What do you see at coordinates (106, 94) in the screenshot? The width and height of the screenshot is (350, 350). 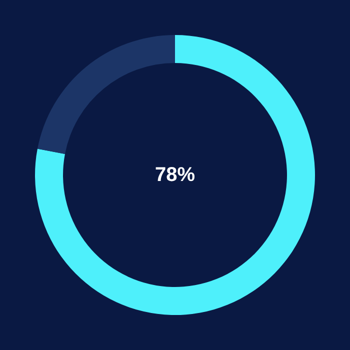 I see `donut-slice` at bounding box center [106, 94].